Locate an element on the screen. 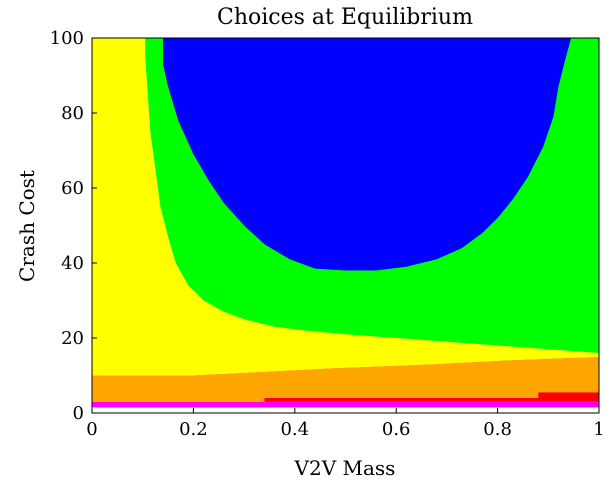  x-tick-label: 1 is located at coordinates (598, 429).